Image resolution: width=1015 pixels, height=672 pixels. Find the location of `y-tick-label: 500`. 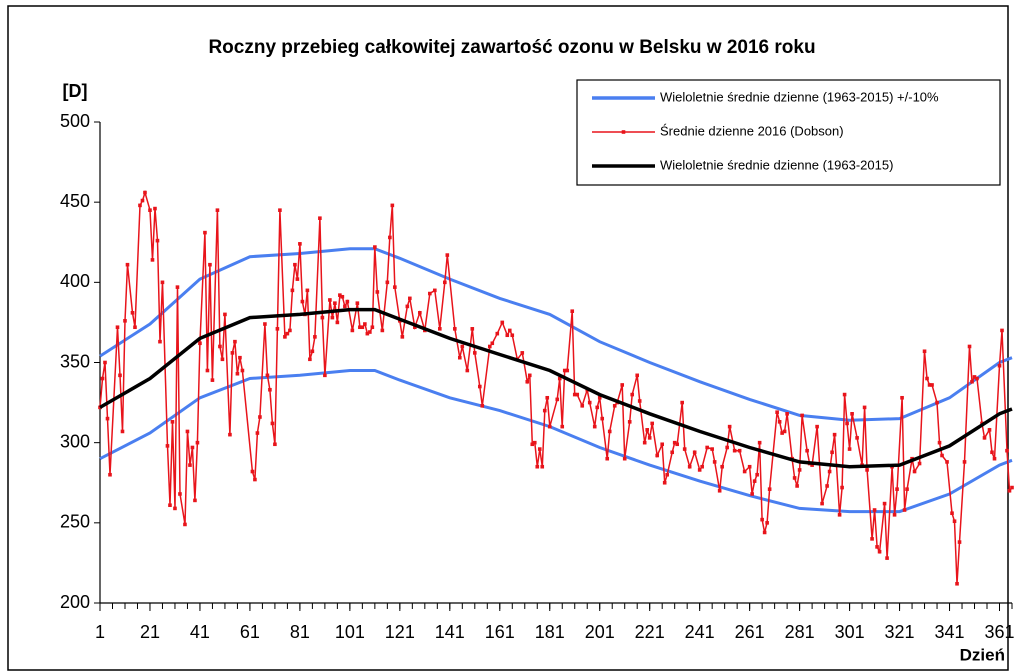

y-tick-label: 500 is located at coordinates (75, 121).